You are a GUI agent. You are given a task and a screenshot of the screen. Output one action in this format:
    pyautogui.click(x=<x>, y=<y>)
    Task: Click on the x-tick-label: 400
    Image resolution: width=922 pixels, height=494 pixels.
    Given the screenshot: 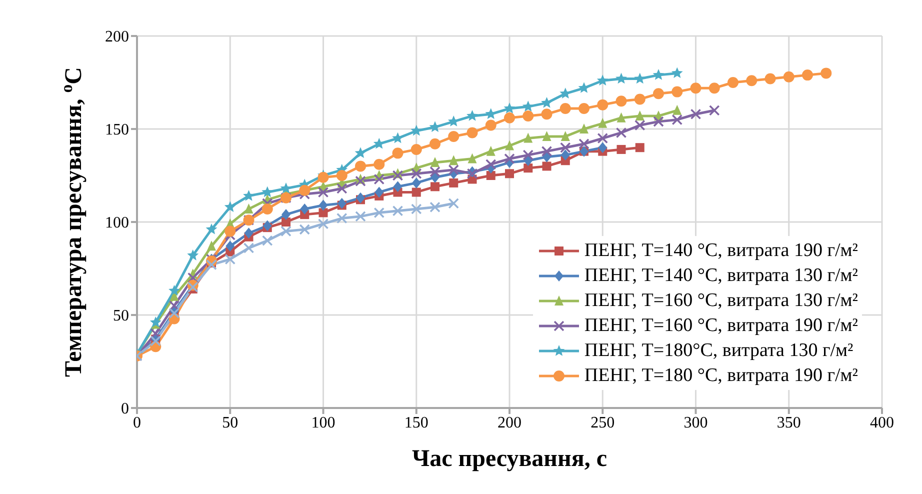 What is the action you would take?
    pyautogui.click(x=882, y=423)
    